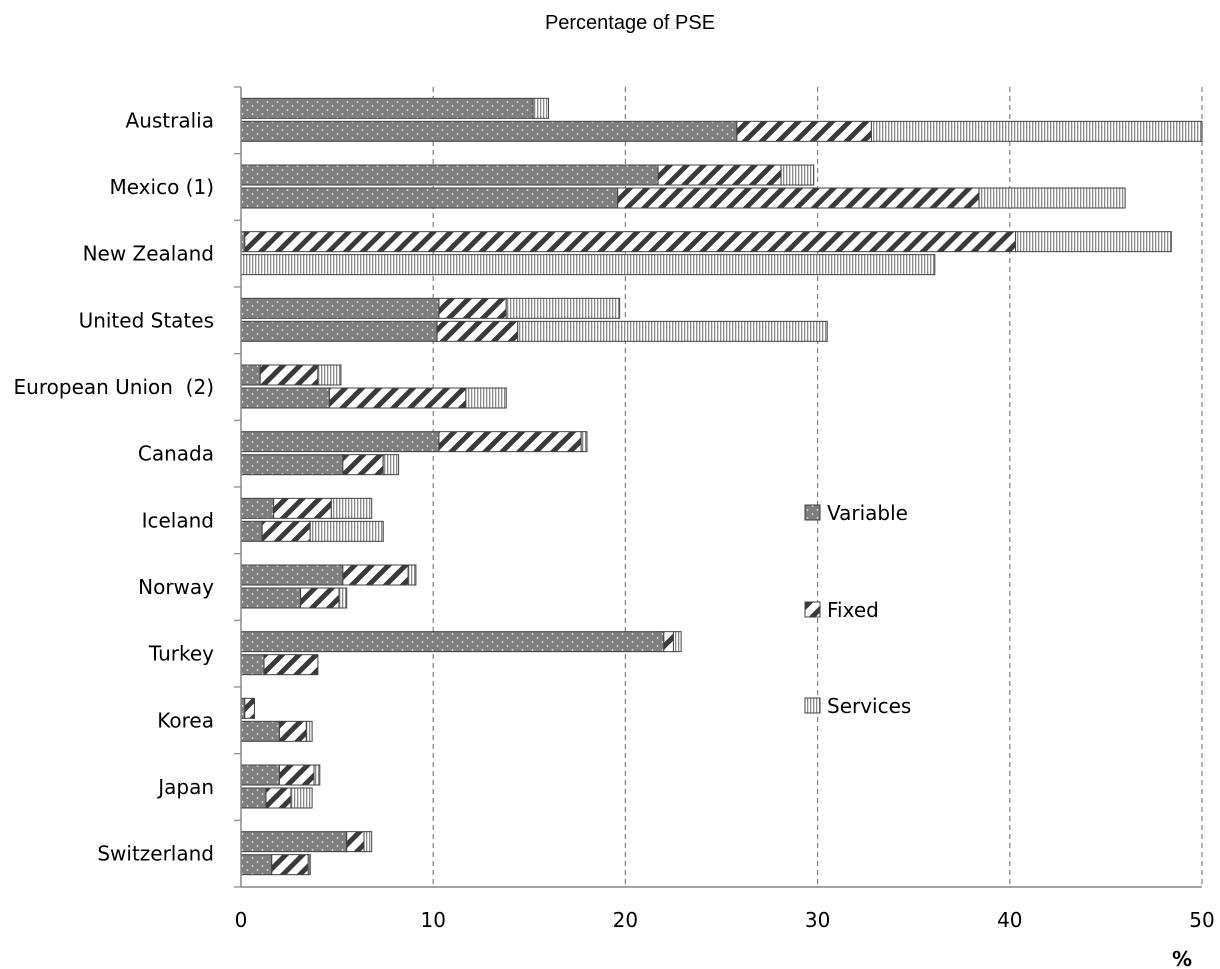 Image resolution: width=1220 pixels, height=969 pixels. I want to click on legend-swatch-fixed, so click(812, 609).